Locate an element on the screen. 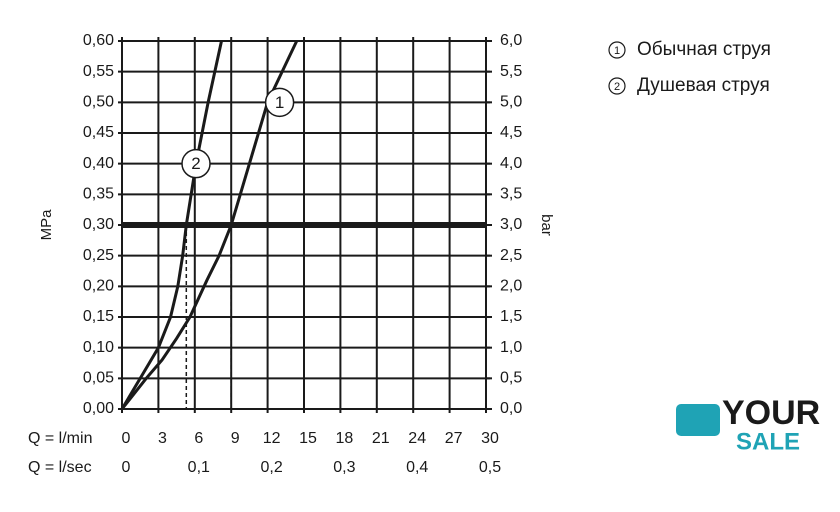 The width and height of the screenshot is (840, 512). y2-tick-label: 5,5 is located at coordinates (511, 71).